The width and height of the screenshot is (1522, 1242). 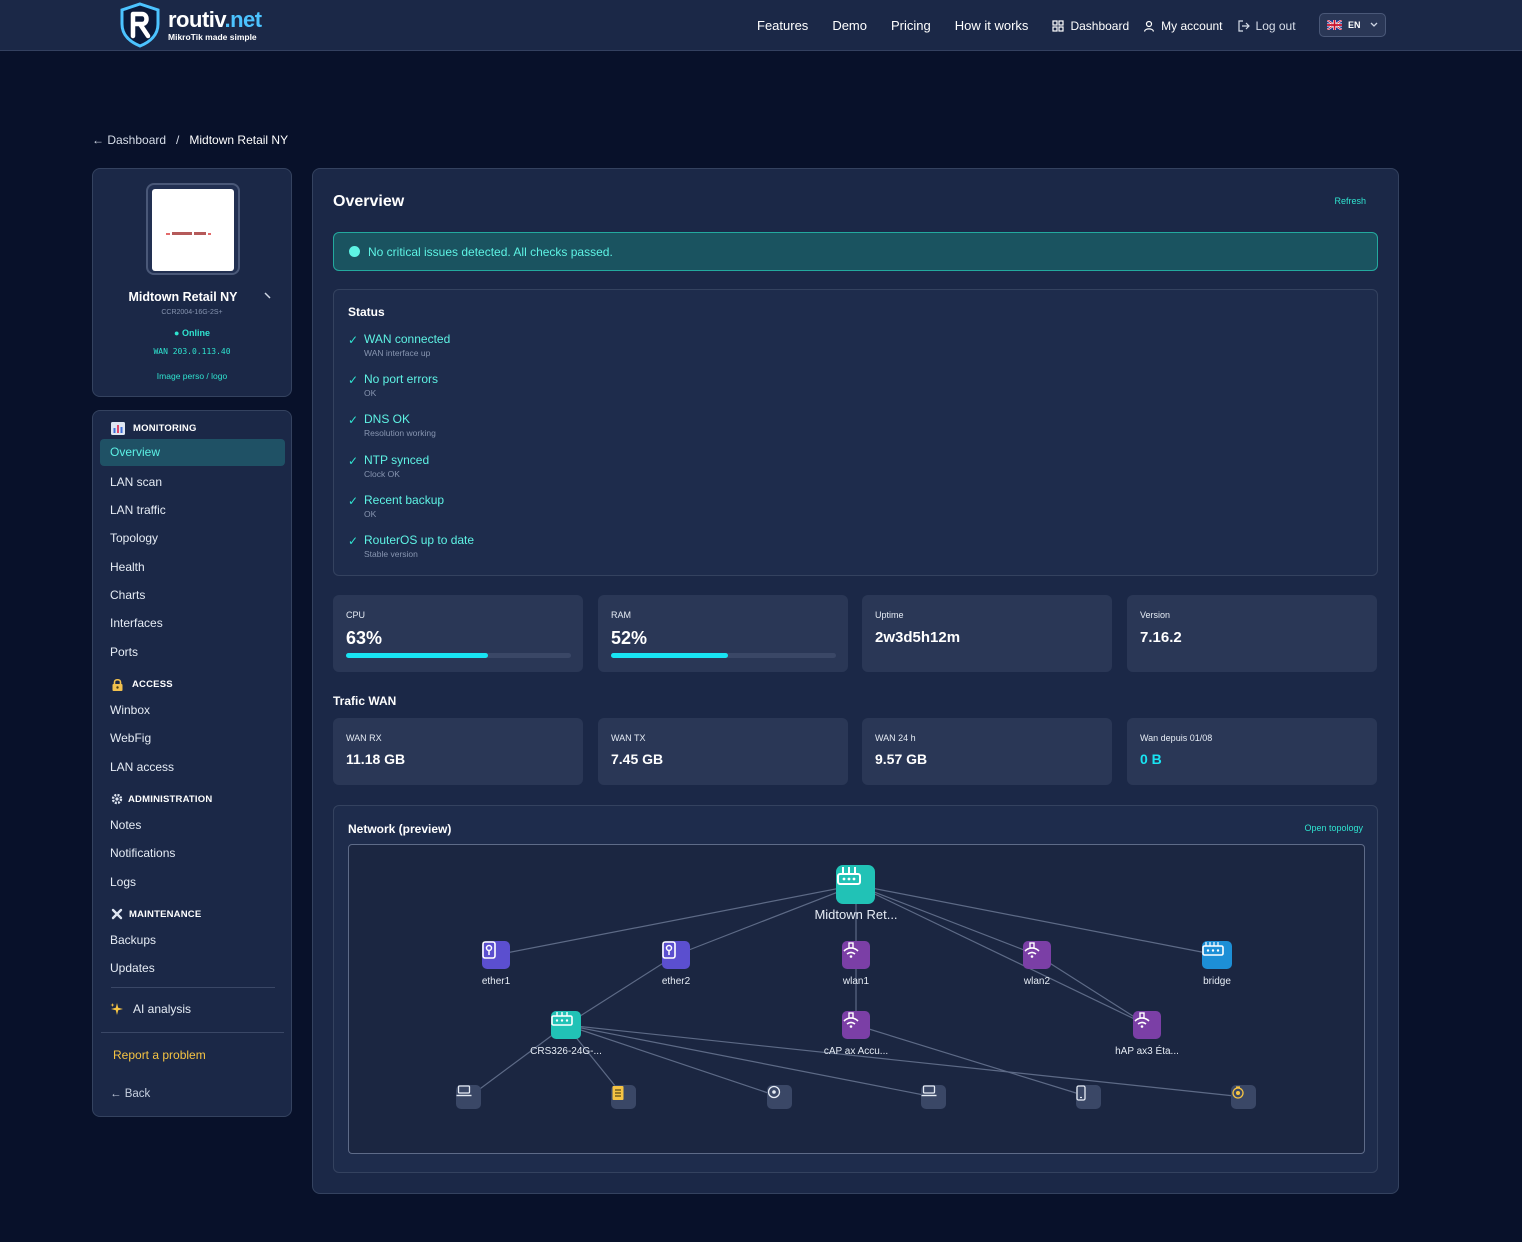 What do you see at coordinates (152, 684) in the screenshot?
I see `menu-section-access-title: ACCESS` at bounding box center [152, 684].